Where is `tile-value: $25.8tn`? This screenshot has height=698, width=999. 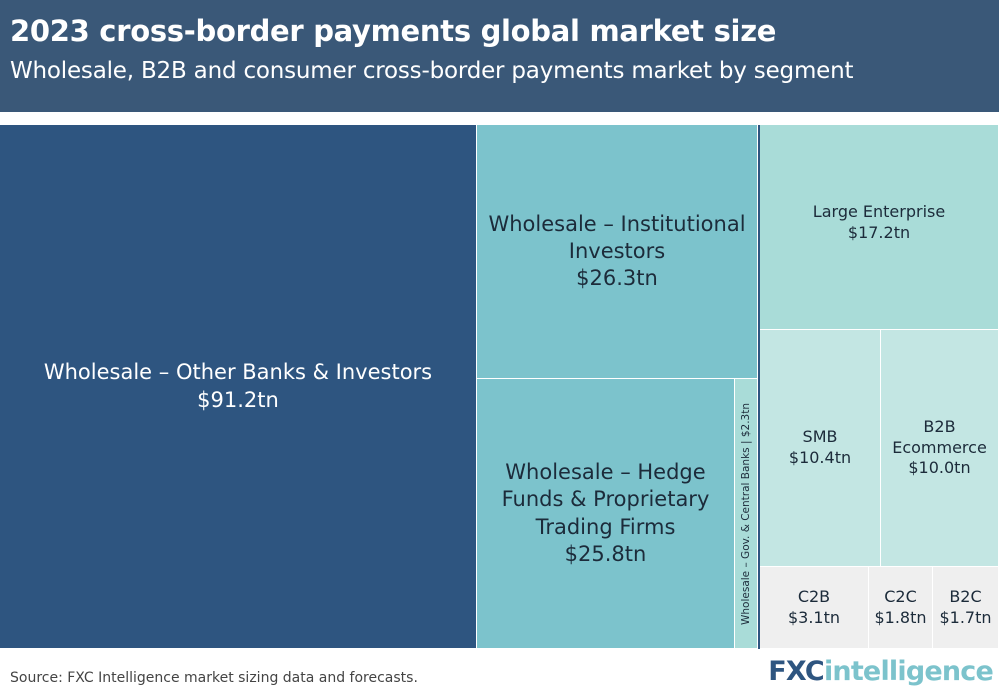
tile-value: $25.8tn is located at coordinates (605, 553).